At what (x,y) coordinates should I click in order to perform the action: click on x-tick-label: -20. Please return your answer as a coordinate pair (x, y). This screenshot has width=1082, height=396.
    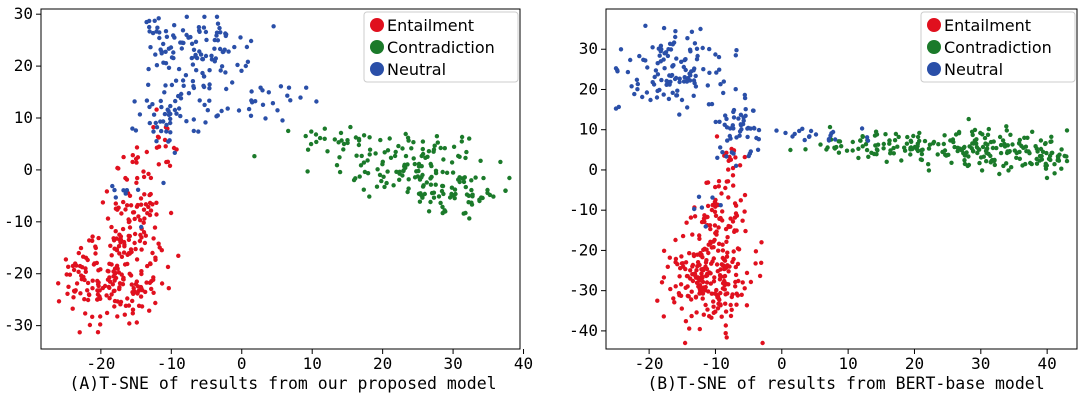
    Looking at the image, I should click on (649, 363).